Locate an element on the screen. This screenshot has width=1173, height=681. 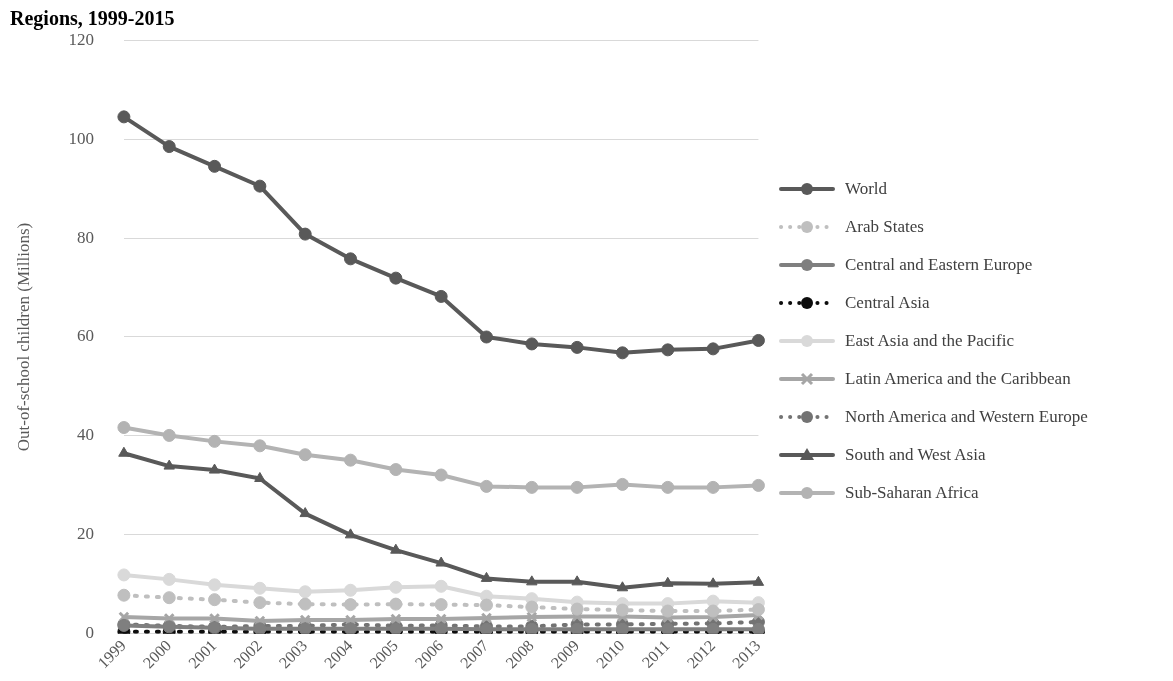
legend-label: Latin America and the Caribbean is located at coordinates (958, 378).